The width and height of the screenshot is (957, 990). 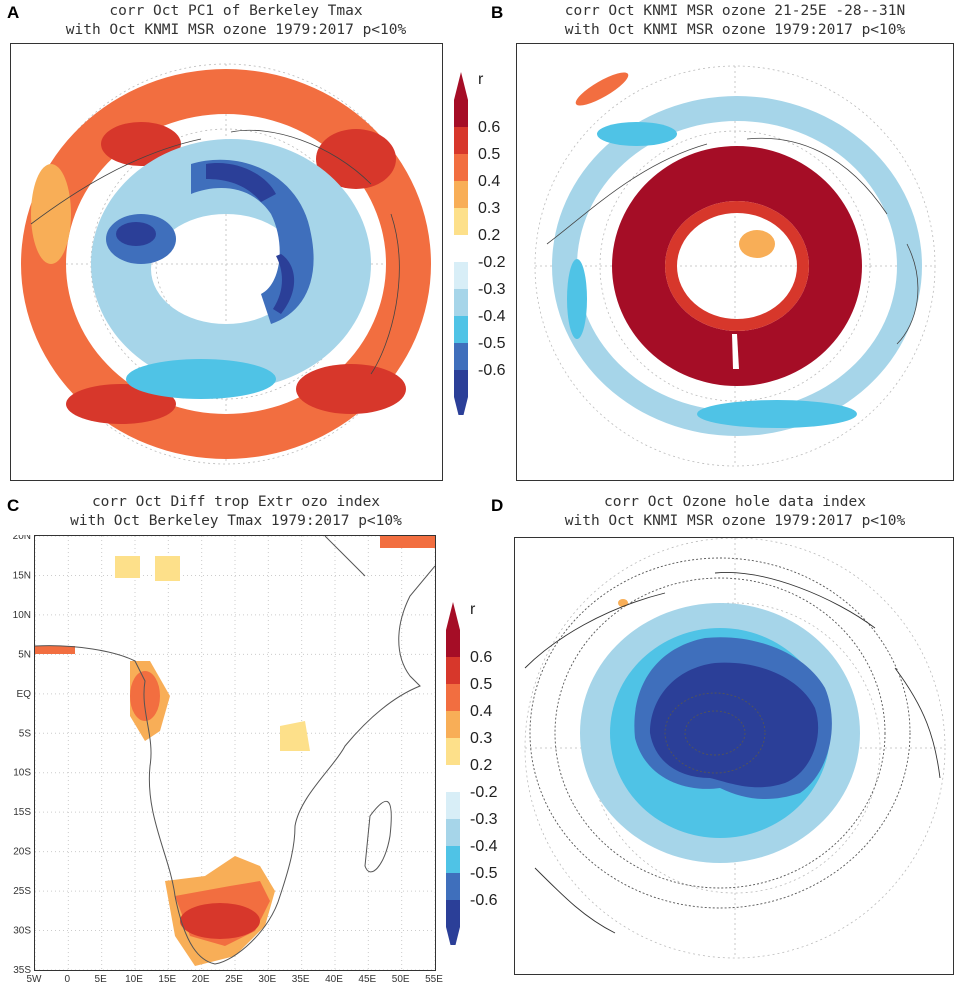 I want to click on colorbar-top-arrow-bottom, so click(x=461, y=406).